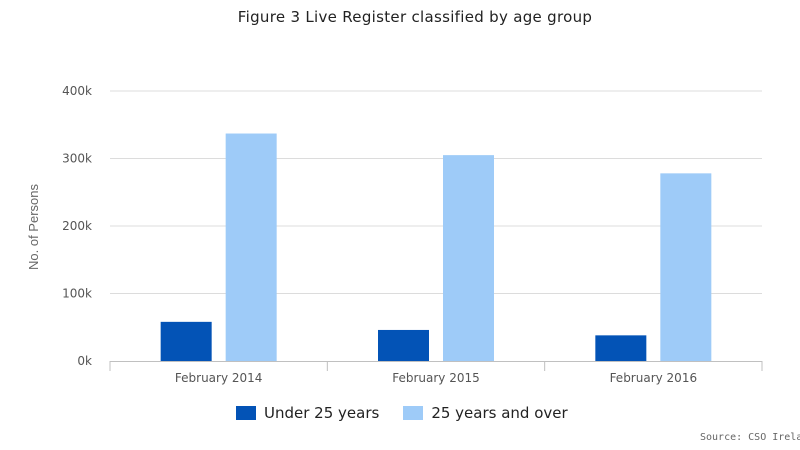 Image resolution: width=800 pixels, height=450 pixels. Describe the element at coordinates (413, 413) in the screenshot. I see `legend-swatch-25-and-over` at that location.